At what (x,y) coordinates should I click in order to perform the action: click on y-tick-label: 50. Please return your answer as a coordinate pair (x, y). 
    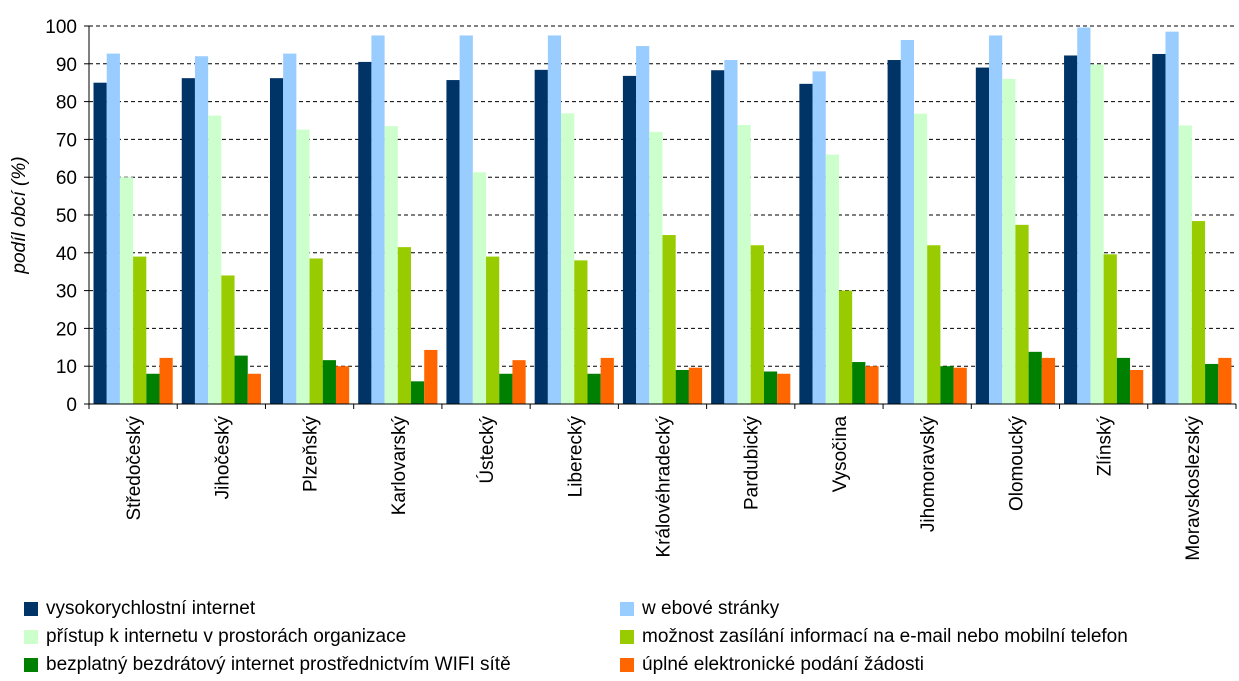
    Looking at the image, I should click on (66, 216).